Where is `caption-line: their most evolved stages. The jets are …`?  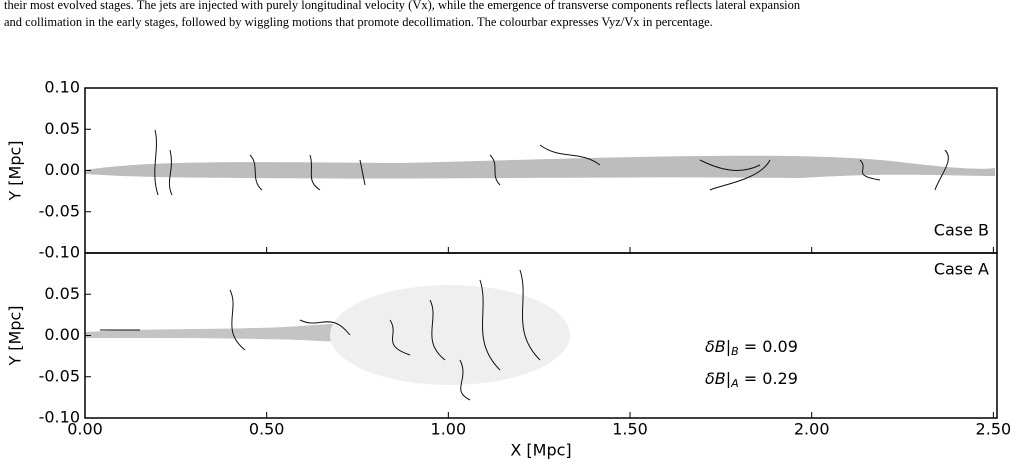
caption-line: their most evolved stages. The jets are … is located at coordinates (402, 6).